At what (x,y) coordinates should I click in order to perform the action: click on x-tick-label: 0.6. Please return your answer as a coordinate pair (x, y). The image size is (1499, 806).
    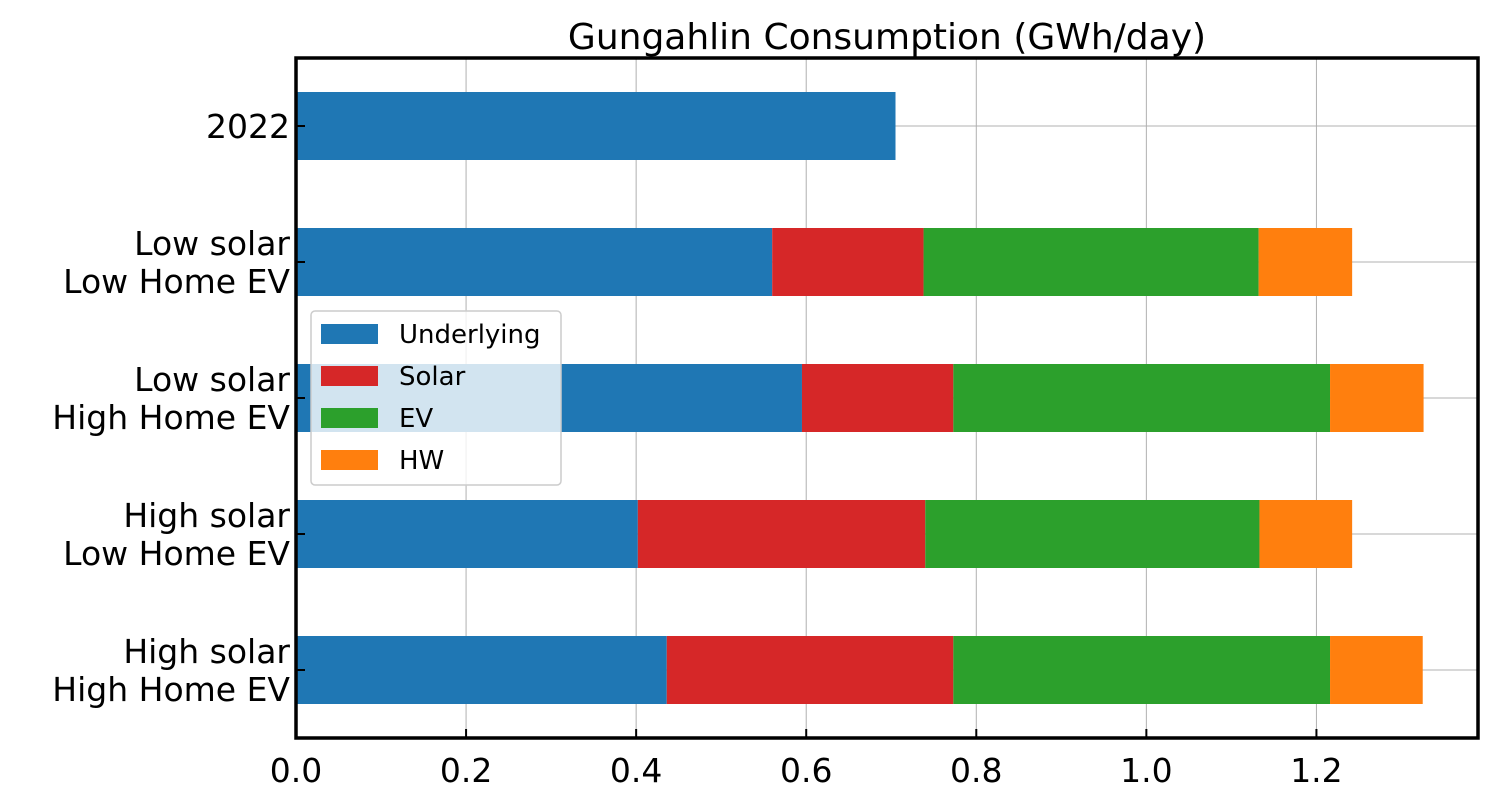
    Looking at the image, I should click on (806, 770).